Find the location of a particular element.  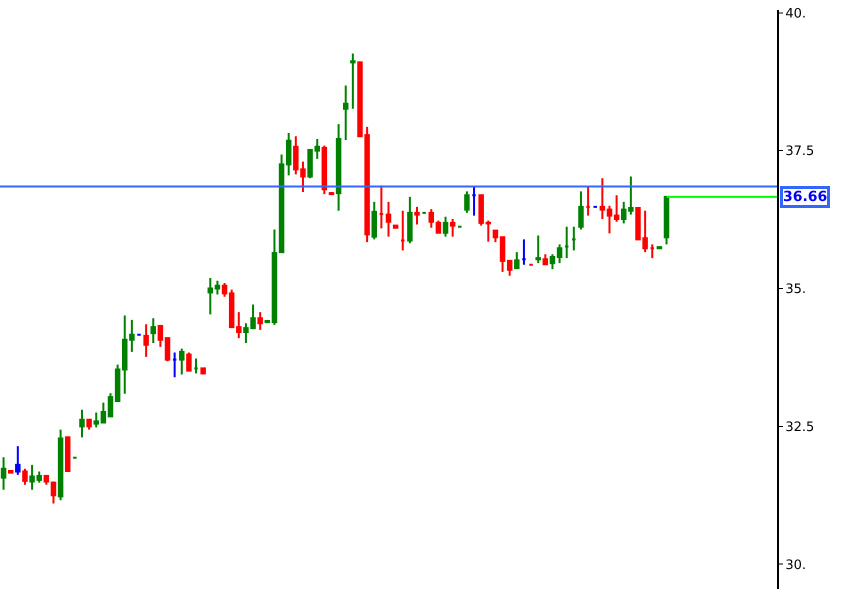

y-tick-label: 37.5 is located at coordinates (799, 152).